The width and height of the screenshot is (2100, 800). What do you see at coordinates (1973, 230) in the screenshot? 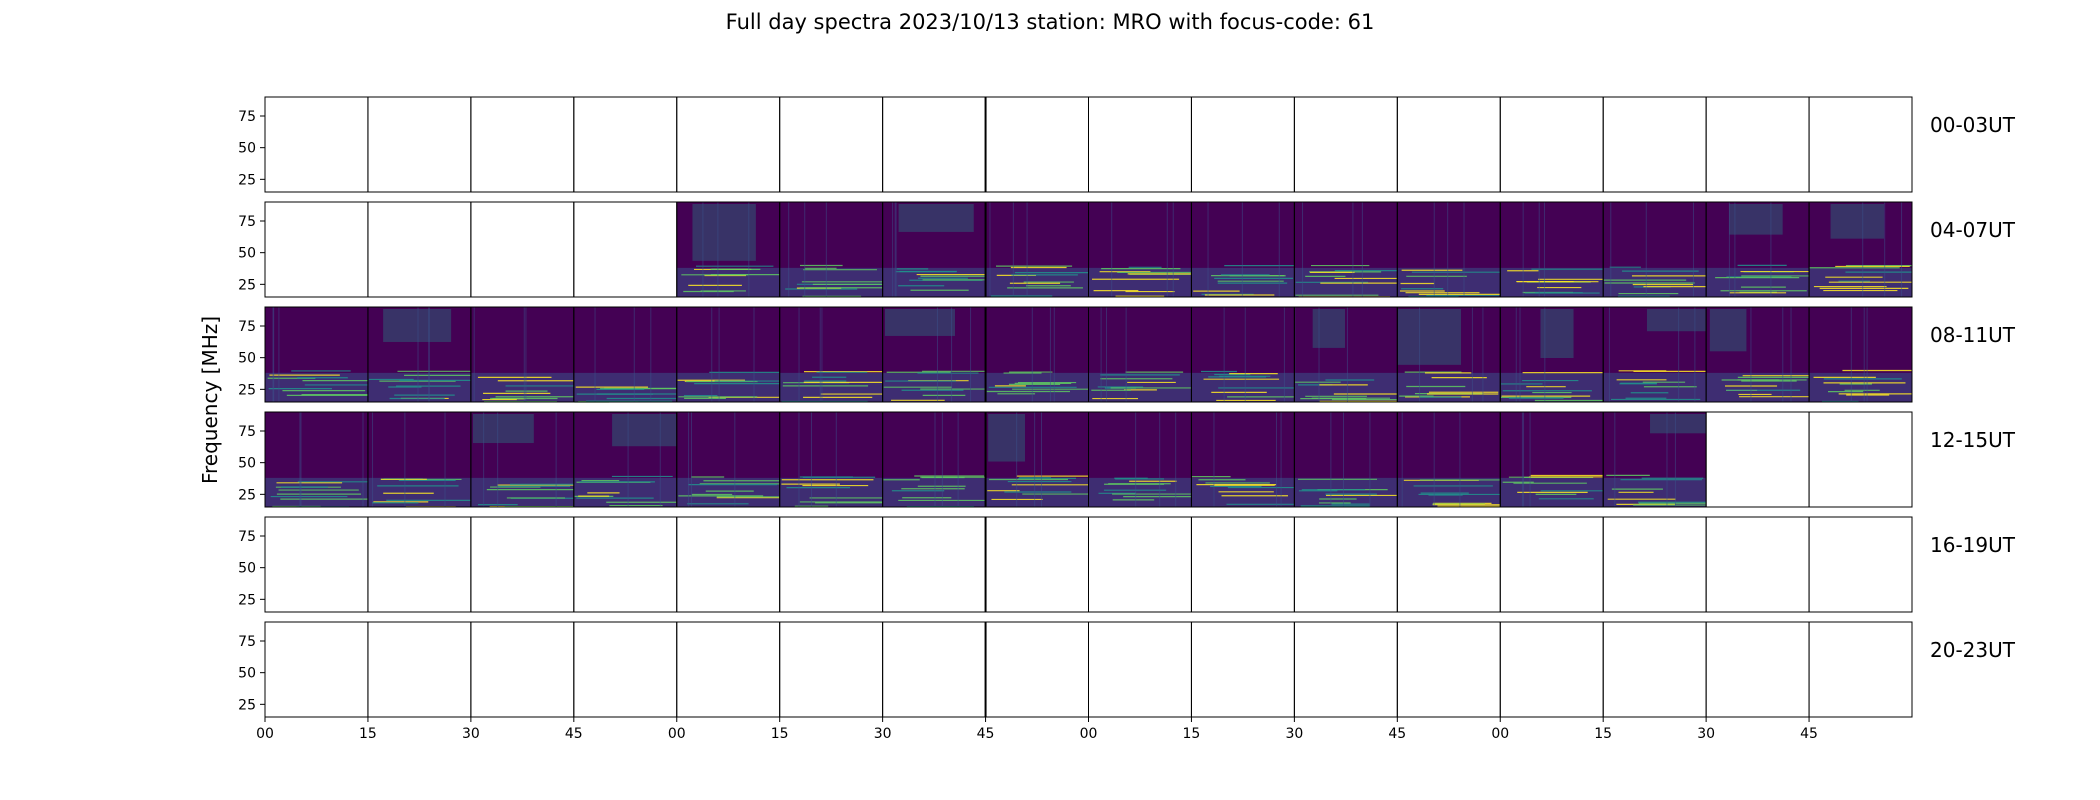
I see `row-label: 04-07UT` at bounding box center [1973, 230].